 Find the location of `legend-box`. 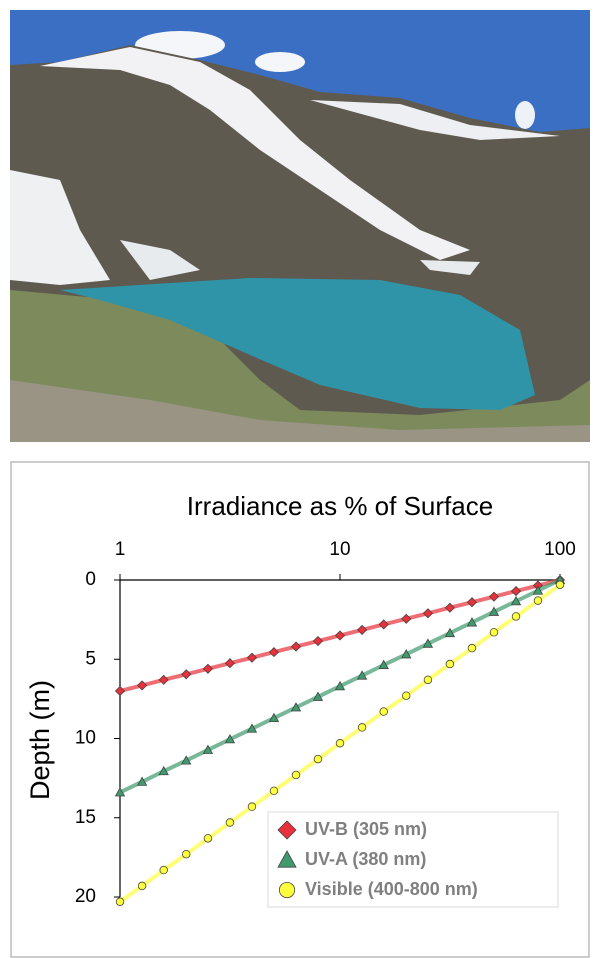

legend-box is located at coordinates (413, 859).